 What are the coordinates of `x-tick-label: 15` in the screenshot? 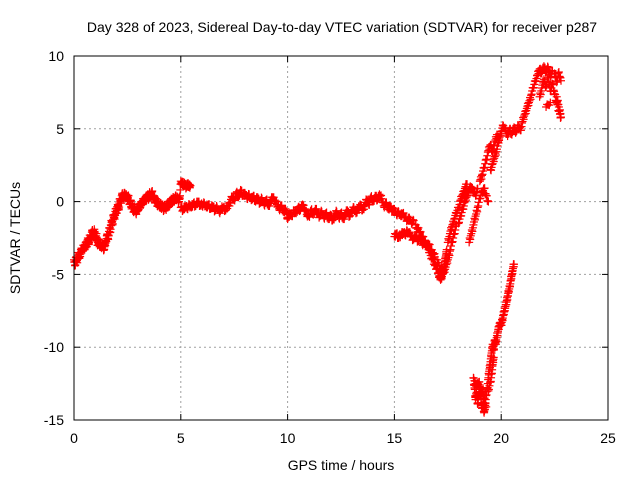 It's located at (395, 438).